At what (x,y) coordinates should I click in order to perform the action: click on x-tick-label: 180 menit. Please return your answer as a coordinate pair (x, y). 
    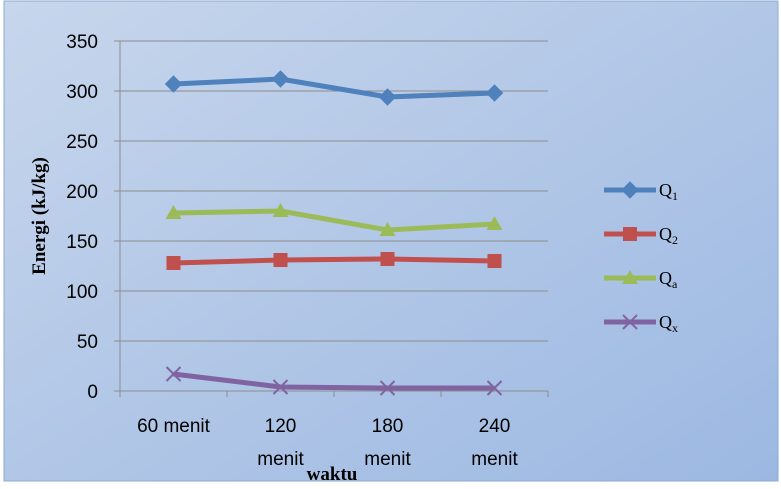
    Looking at the image, I should click on (387, 443).